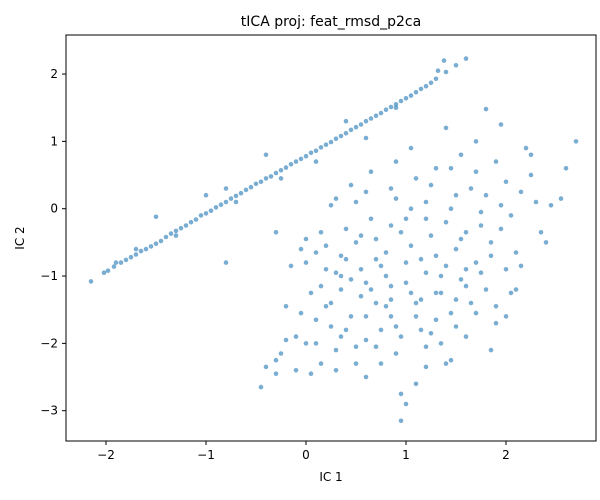  I want to click on x-tick-label: −1, so click(206, 455).